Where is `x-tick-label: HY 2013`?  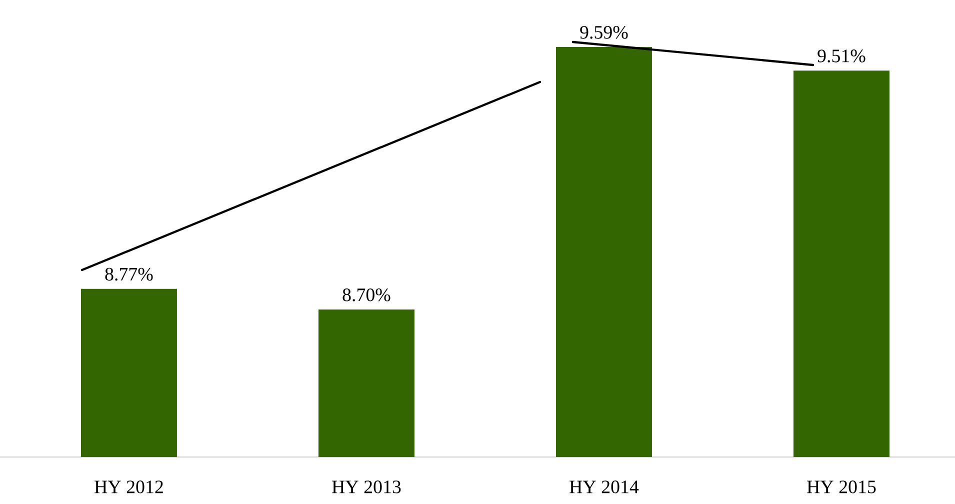 x-tick-label: HY 2013 is located at coordinates (366, 487).